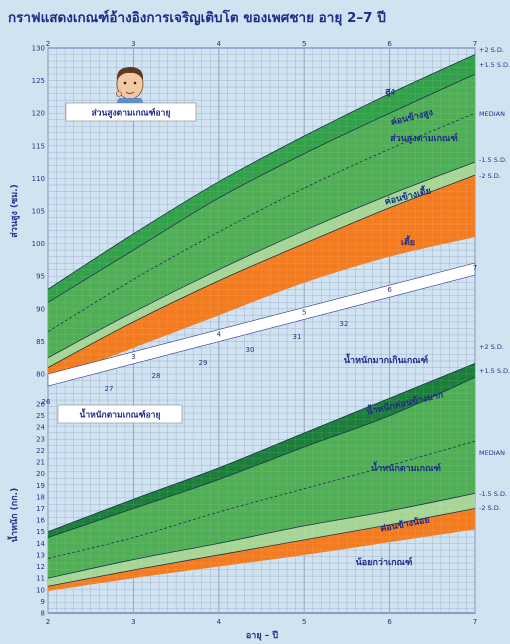  I want to click on band-label-normal-height: ส่วนสูงตามเกณฑ์, so click(424, 138).